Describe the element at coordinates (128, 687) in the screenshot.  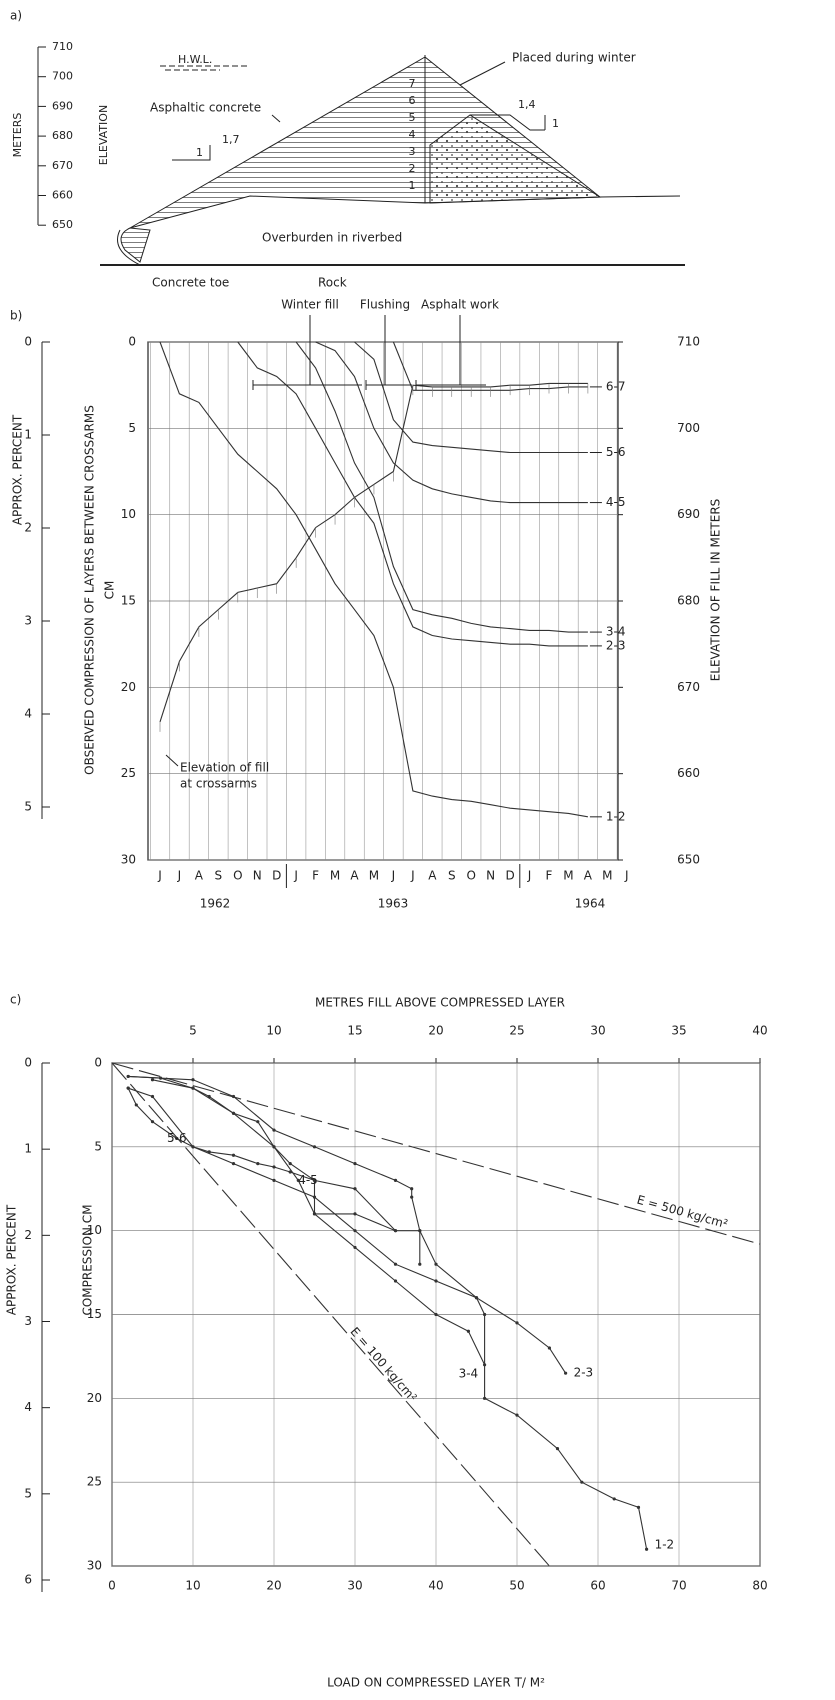
I see `y-tick-label: 20` at that location.